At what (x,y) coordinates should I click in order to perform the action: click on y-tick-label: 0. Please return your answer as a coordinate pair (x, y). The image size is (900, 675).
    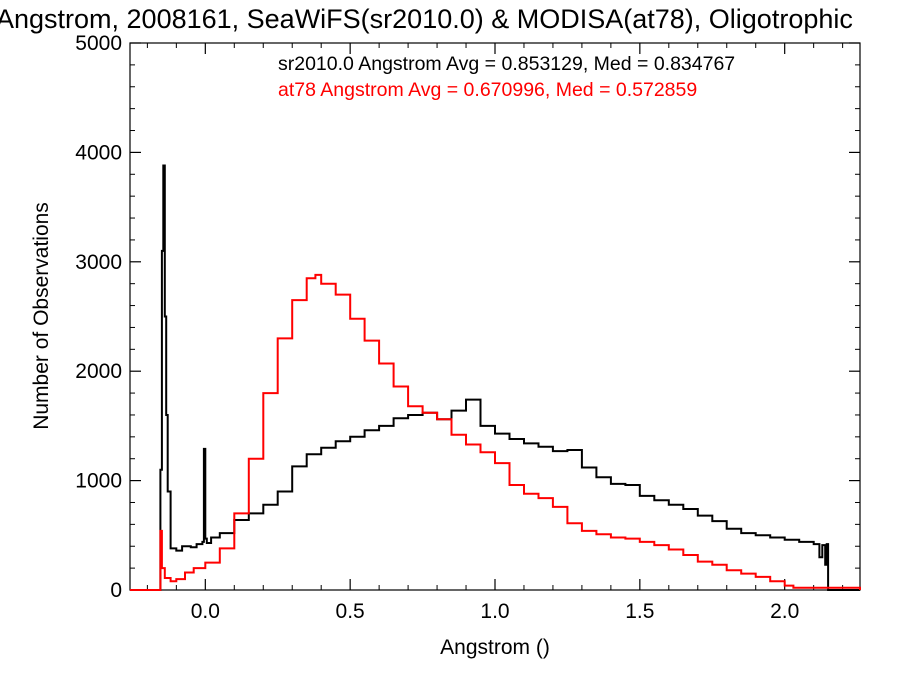
    Looking at the image, I should click on (116, 590).